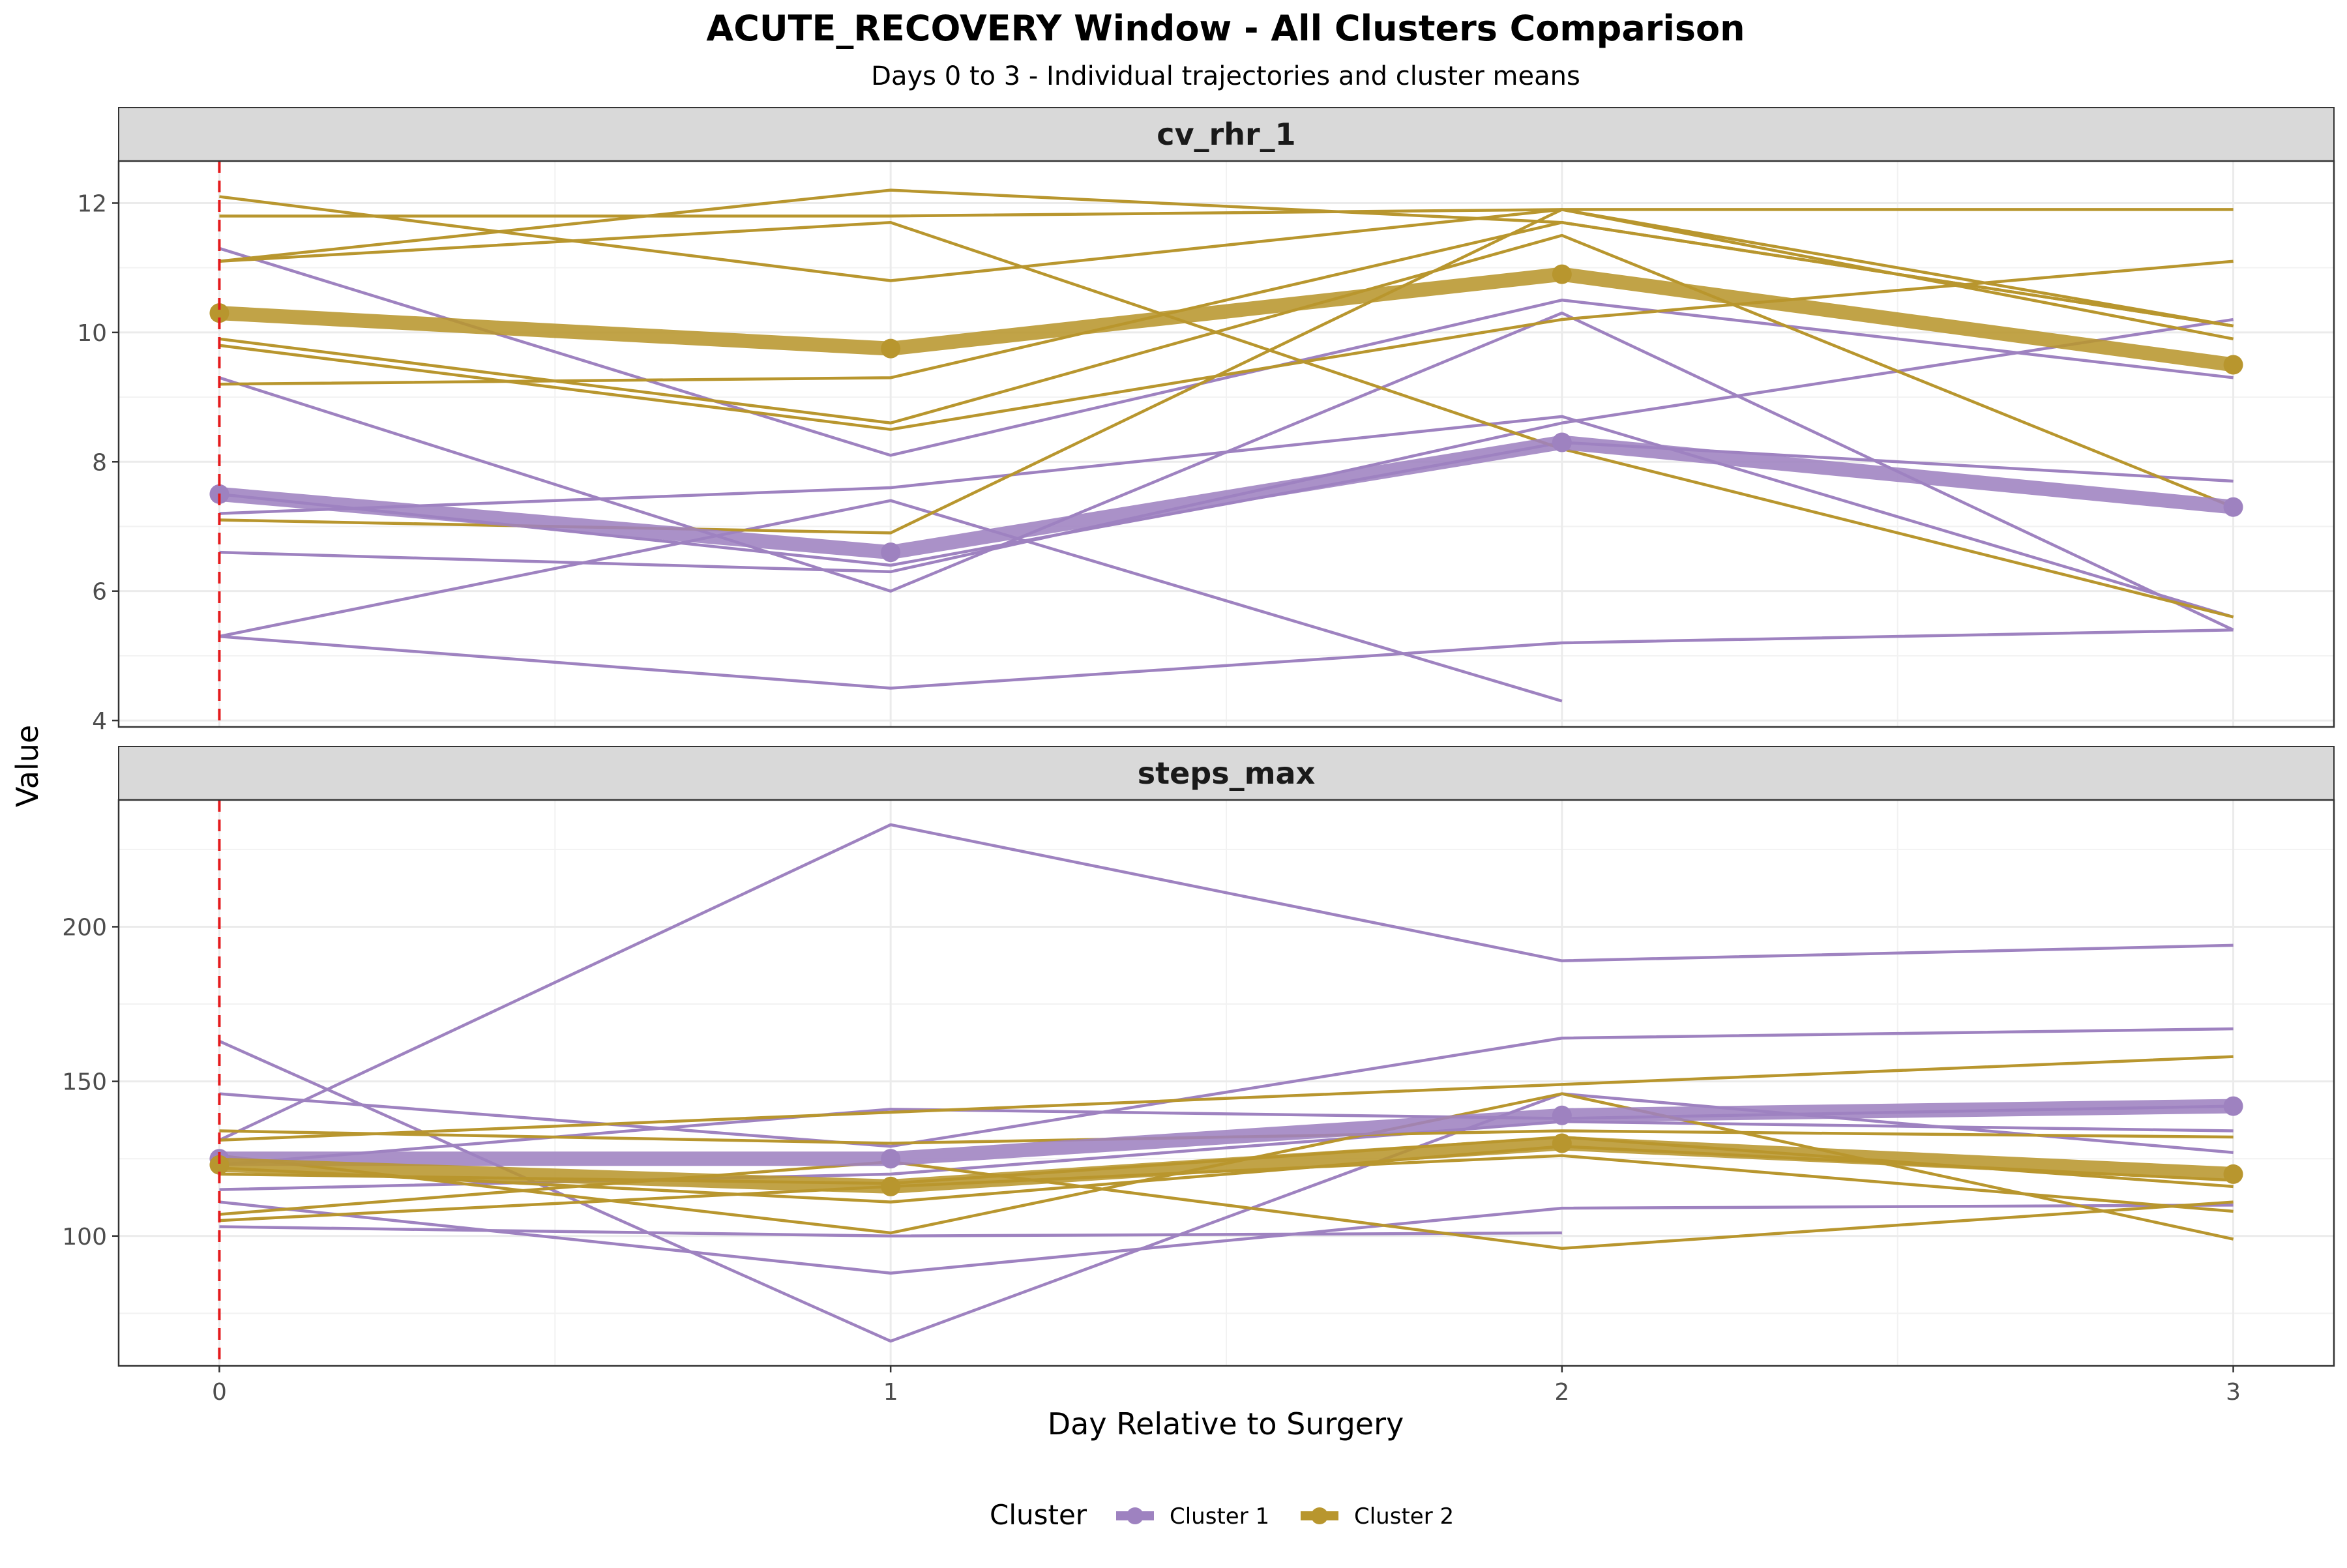 Image resolution: width=2347 pixels, height=1568 pixels. Describe the element at coordinates (1404, 1517) in the screenshot. I see `legend-label-cluster-2: Cluster 2` at that location.